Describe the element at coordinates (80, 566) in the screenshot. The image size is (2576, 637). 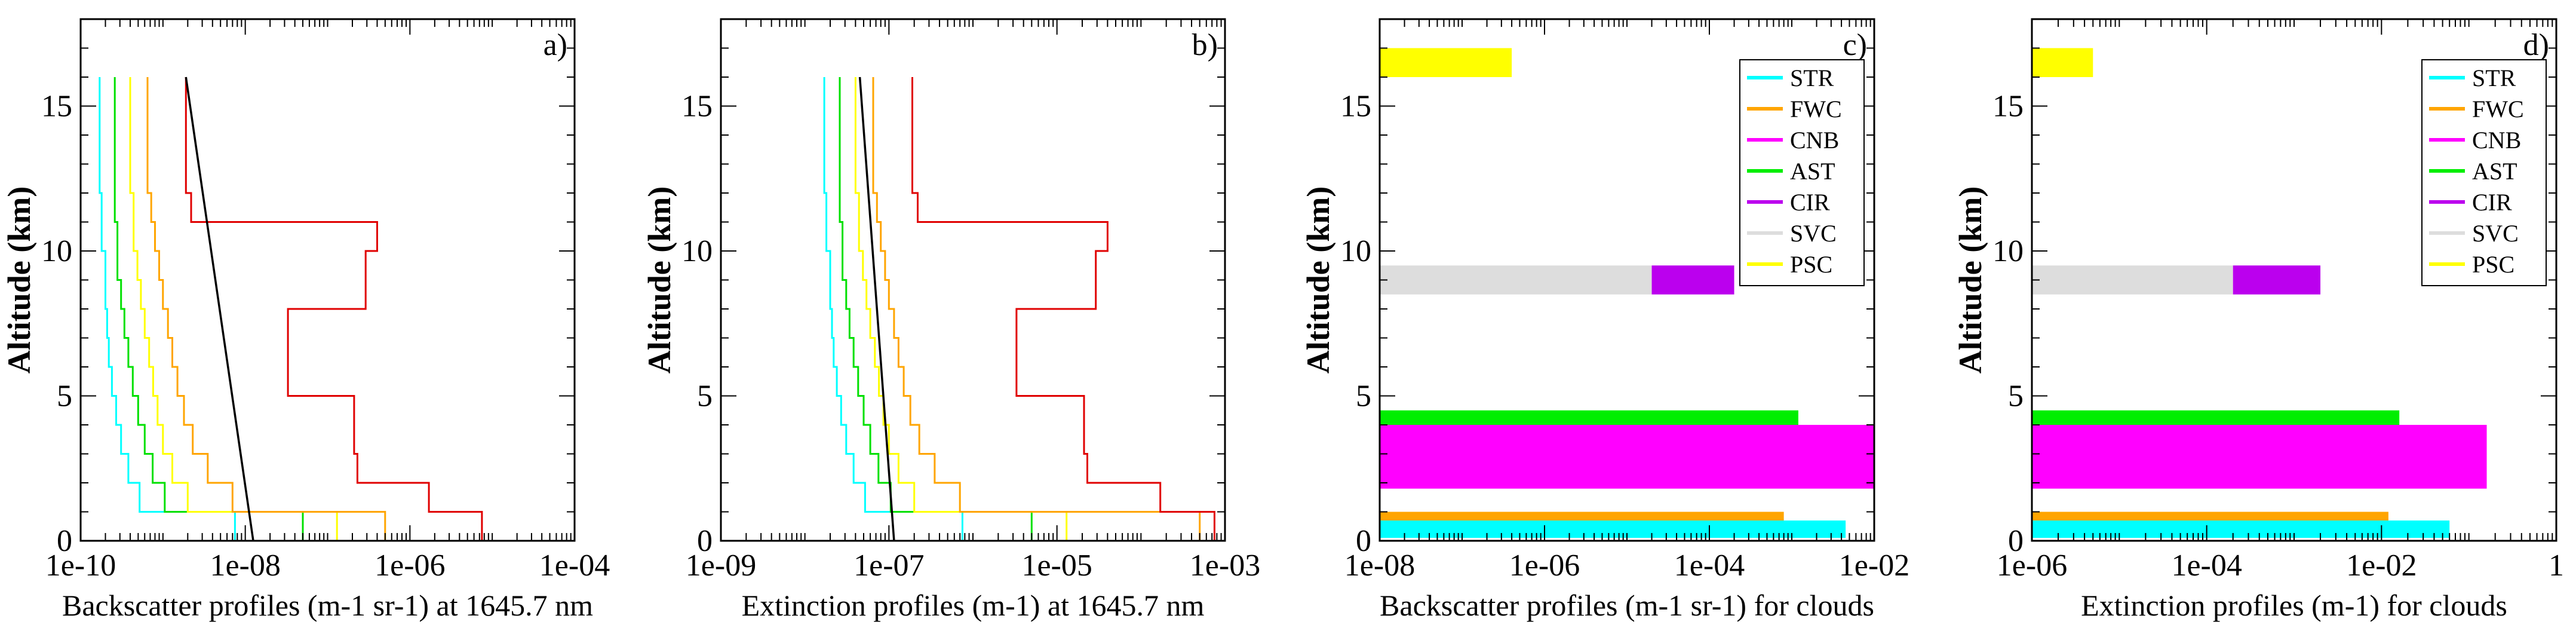
I see `x-tick-label: 1e-10` at that location.